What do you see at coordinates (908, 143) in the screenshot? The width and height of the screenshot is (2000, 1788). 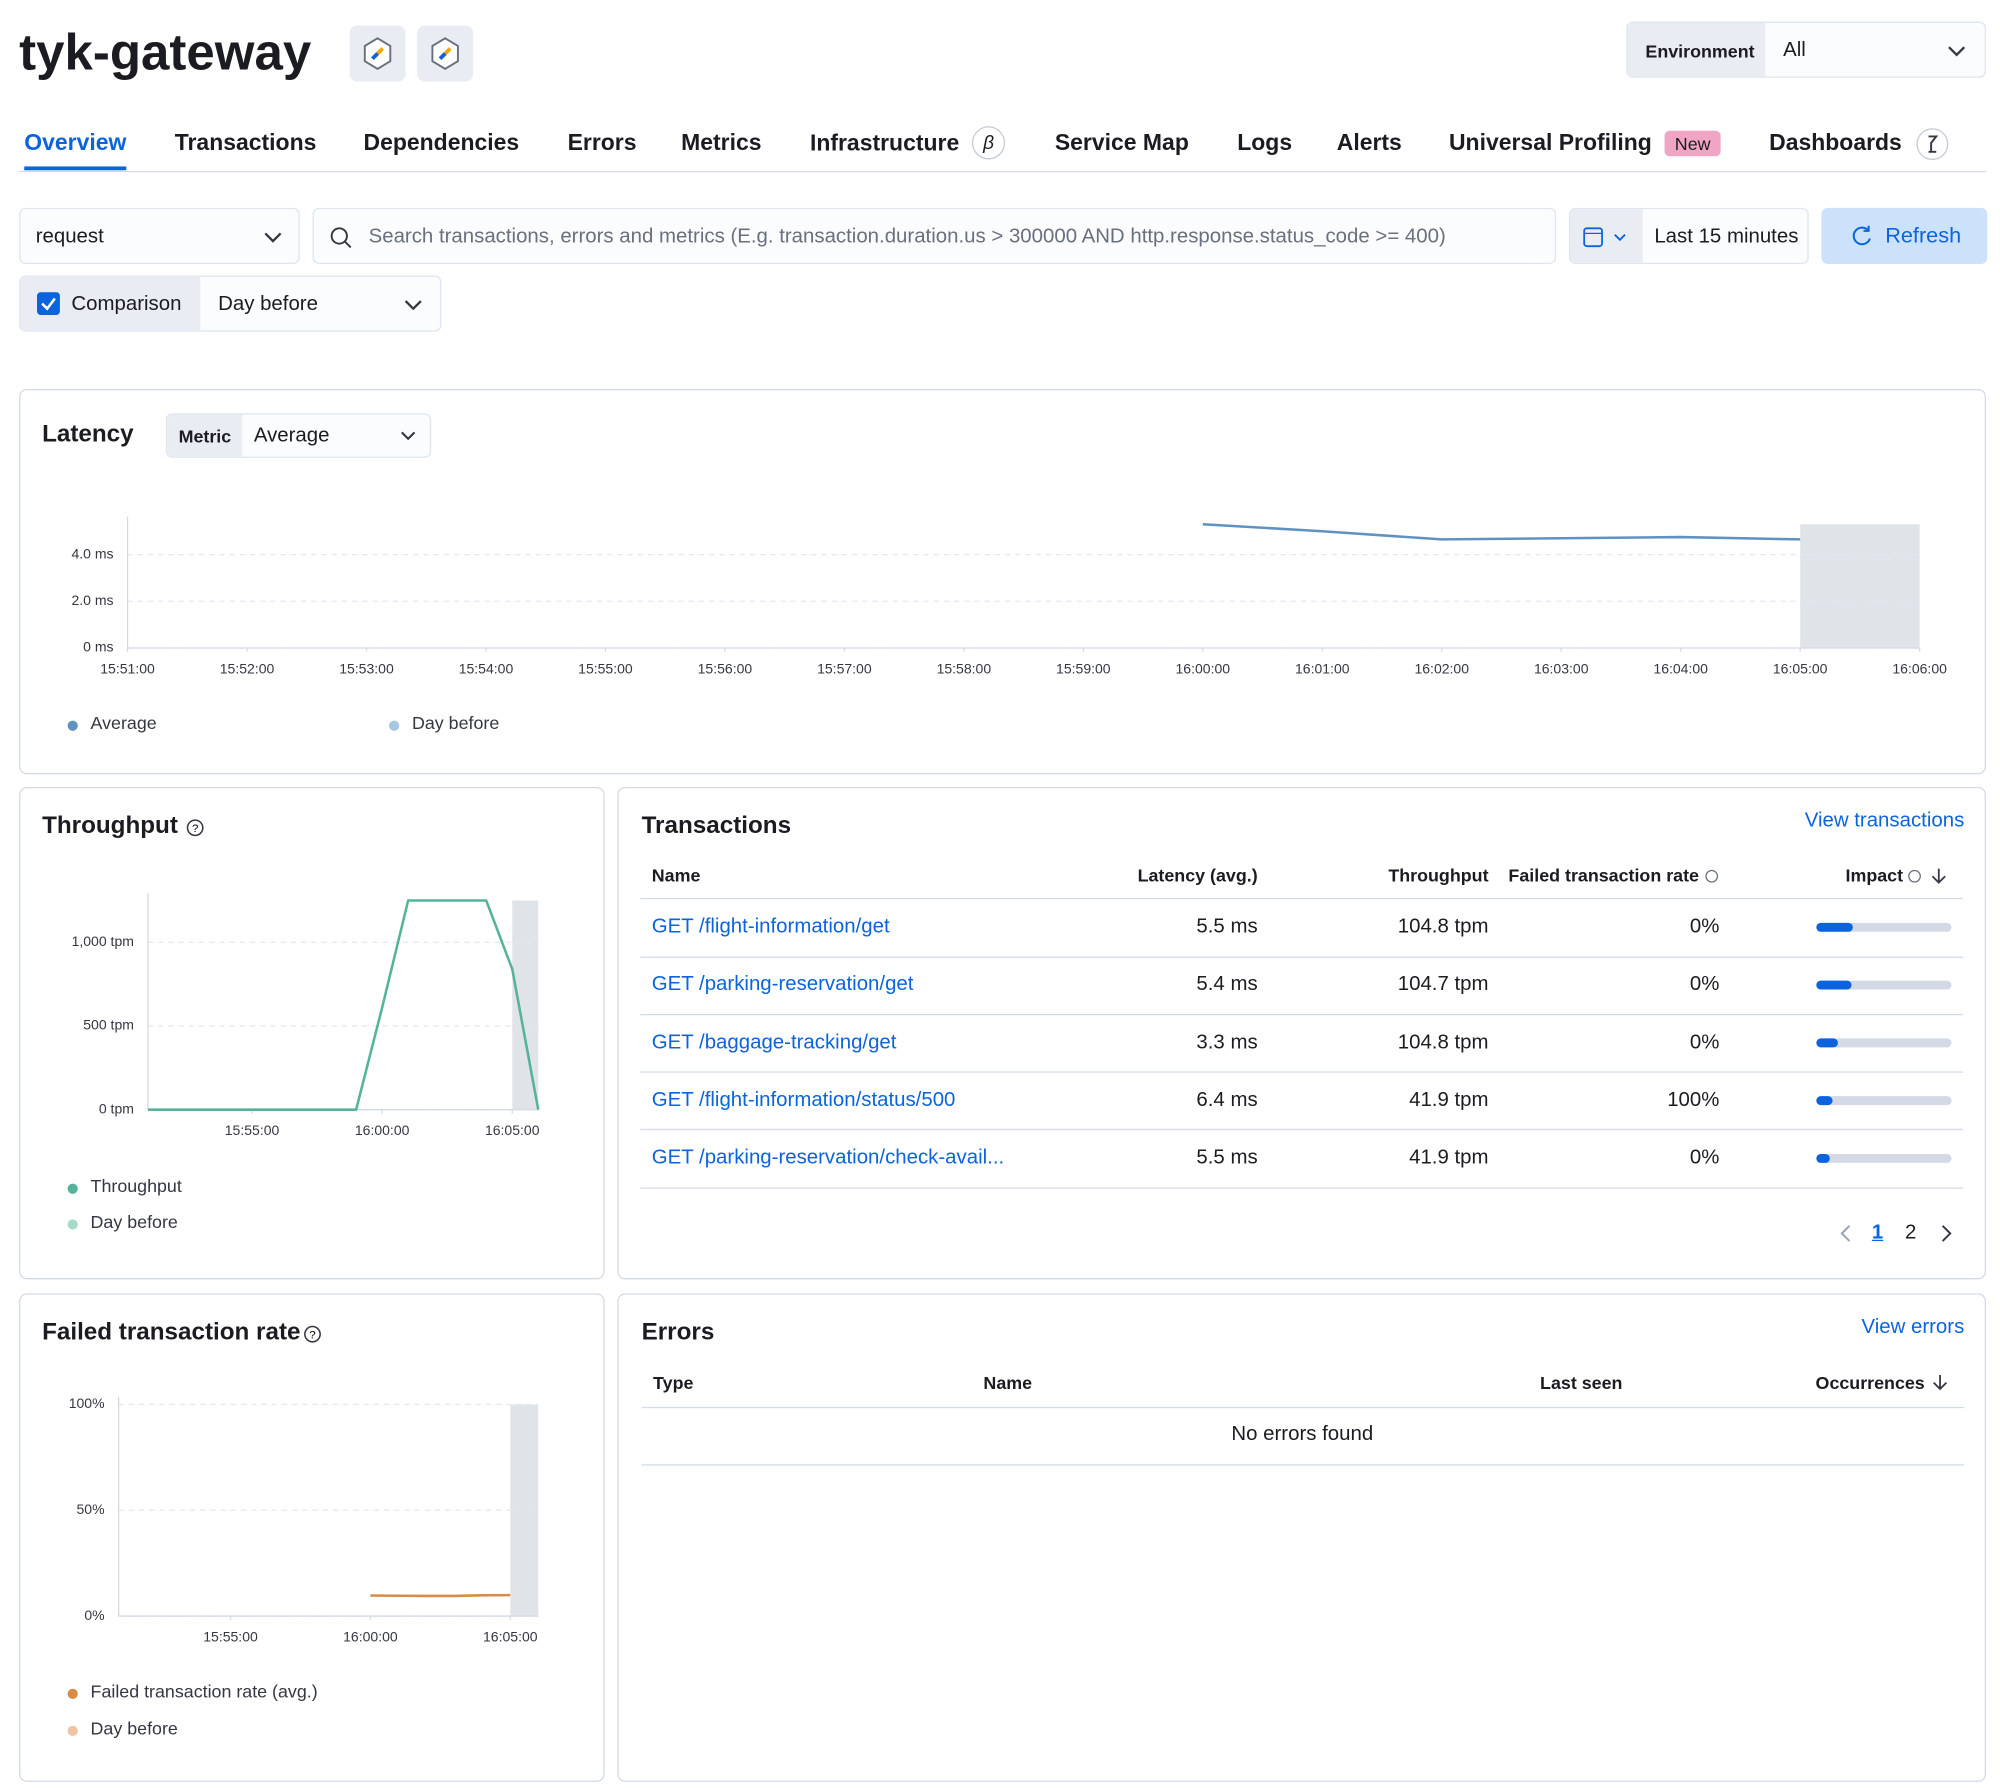 I see `tab: Infrastructure β` at bounding box center [908, 143].